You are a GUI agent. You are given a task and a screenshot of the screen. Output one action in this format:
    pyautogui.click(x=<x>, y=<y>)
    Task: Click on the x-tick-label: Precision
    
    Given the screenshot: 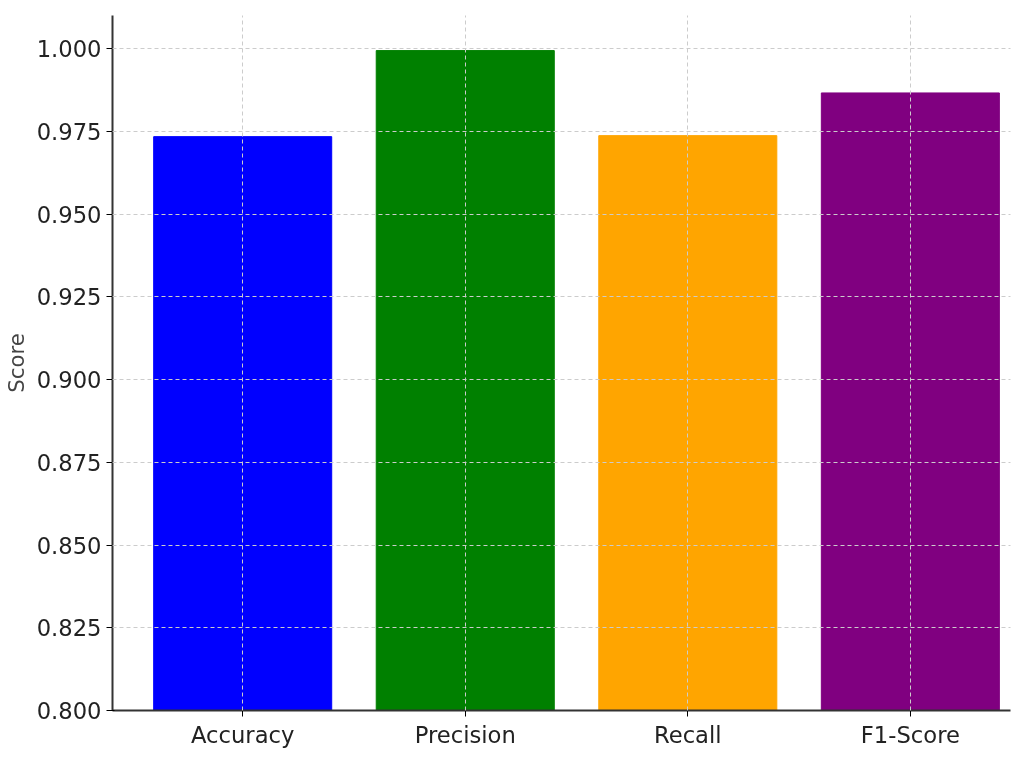 What is the action you would take?
    pyautogui.click(x=465, y=734)
    